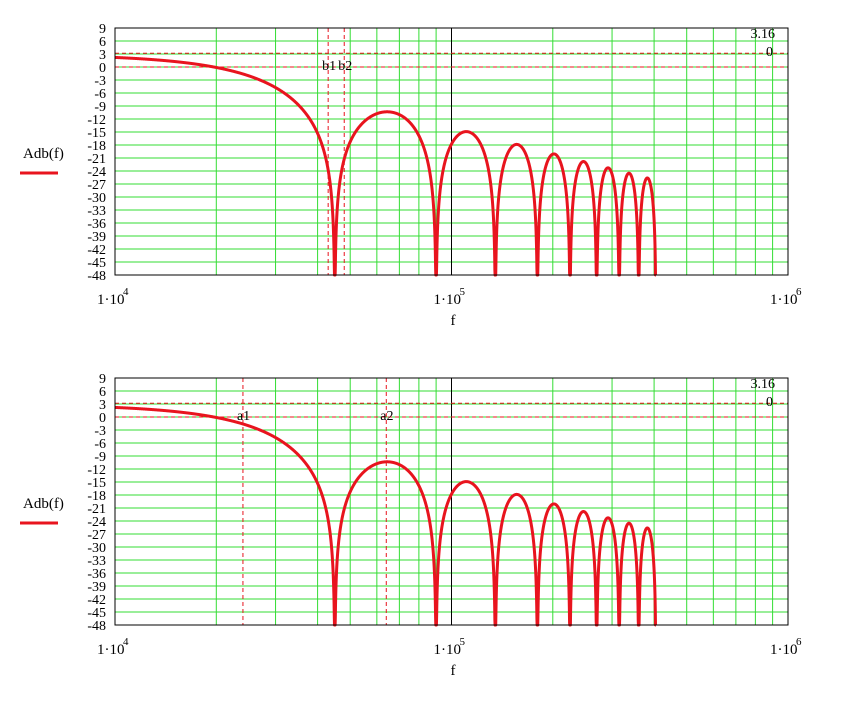 Image resolution: width=852 pixels, height=709 pixels. What do you see at coordinates (243, 416) in the screenshot?
I see `vmarker-label: a1` at bounding box center [243, 416].